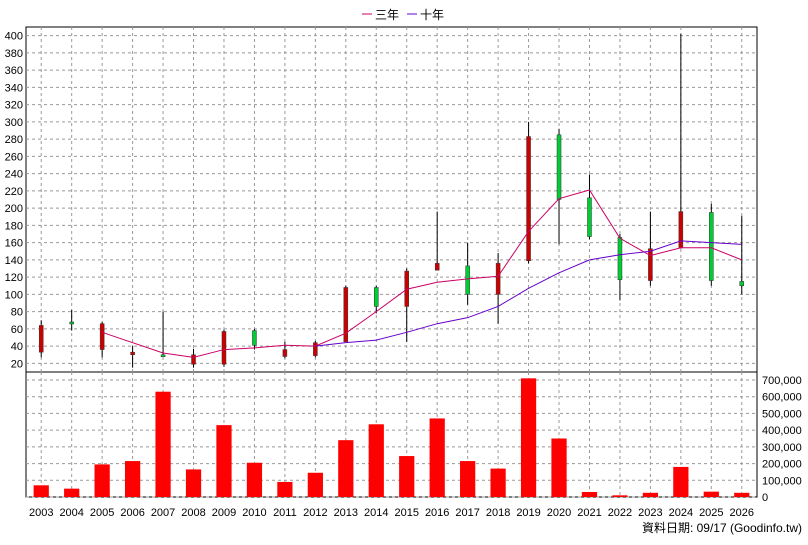 This screenshot has width=808, height=545. Describe the element at coordinates (432, 15) in the screenshot. I see `legend-label: 十年` at that location.